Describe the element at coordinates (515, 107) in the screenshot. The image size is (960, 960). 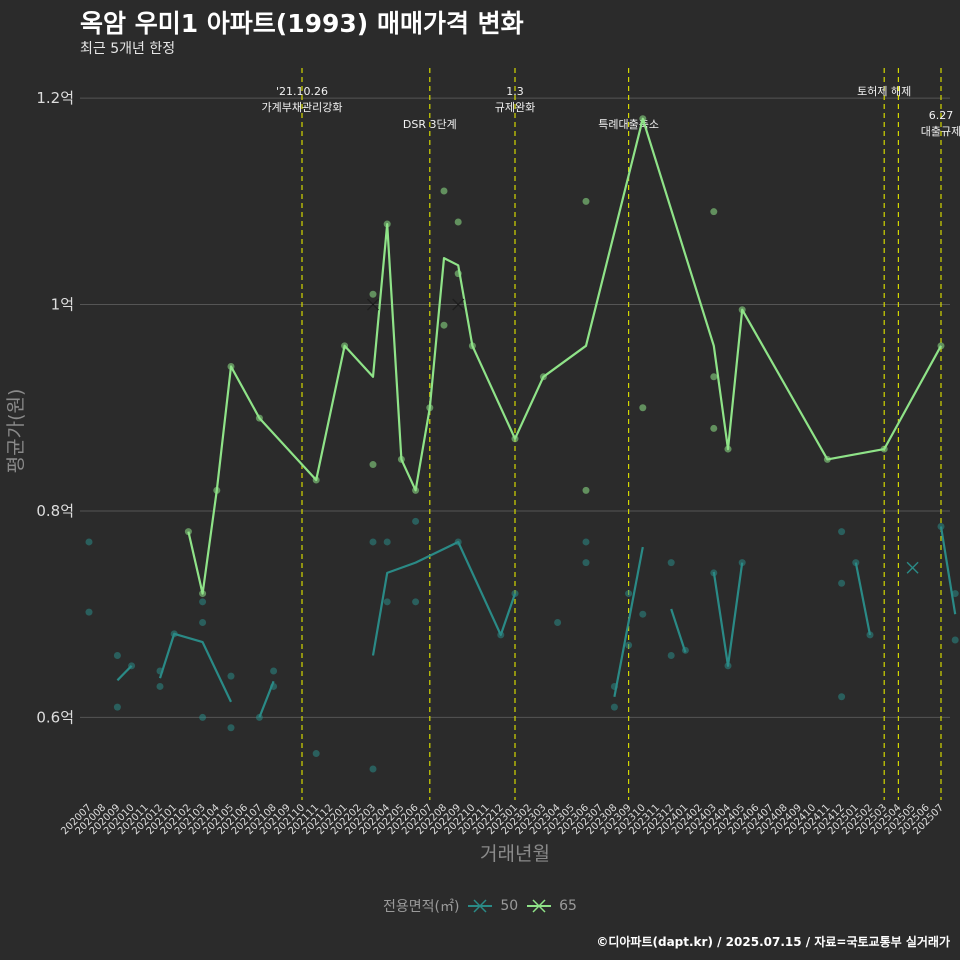
I see `event-label: 규제완화` at that location.